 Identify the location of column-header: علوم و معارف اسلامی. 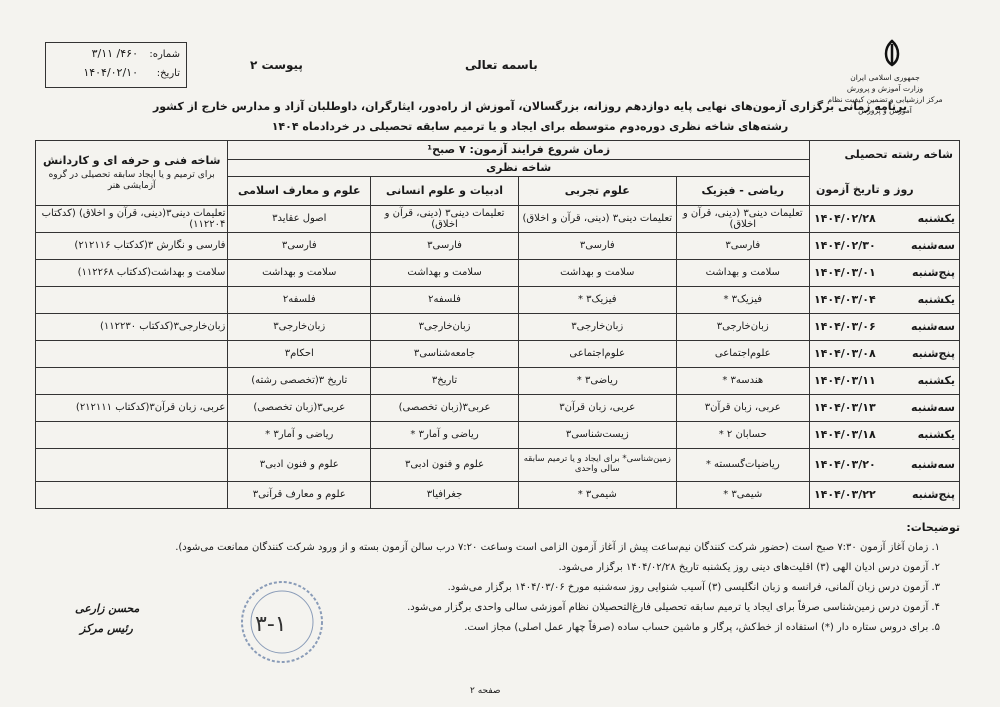
(299, 191).